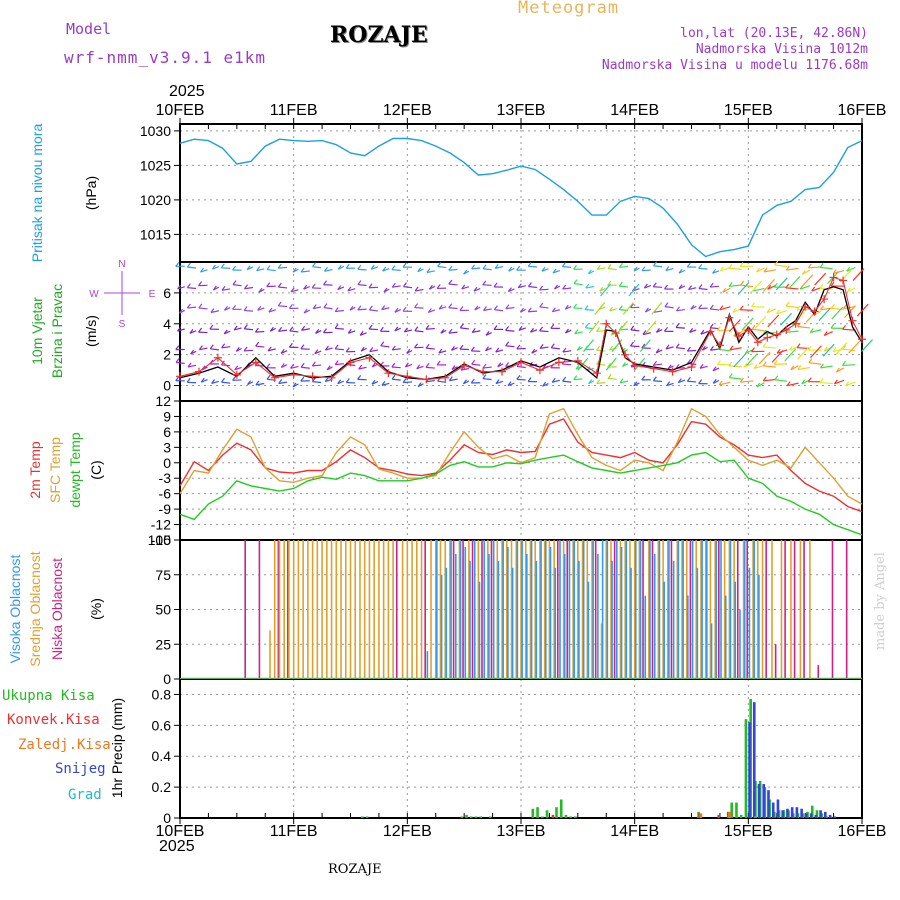  Describe the element at coordinates (161, 540) in the screenshot. I see `y-tick-label: -15` at that location.